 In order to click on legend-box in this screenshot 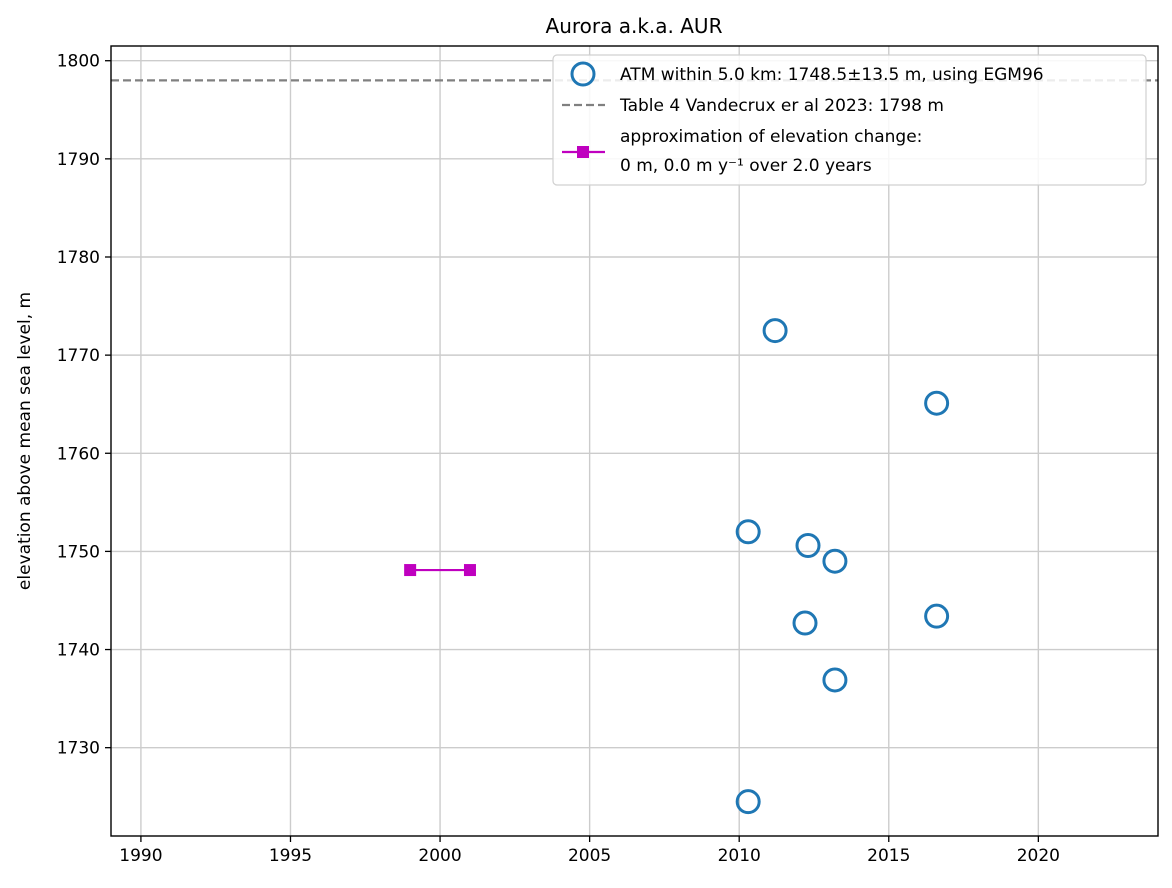, I will do `click(849, 120)`.